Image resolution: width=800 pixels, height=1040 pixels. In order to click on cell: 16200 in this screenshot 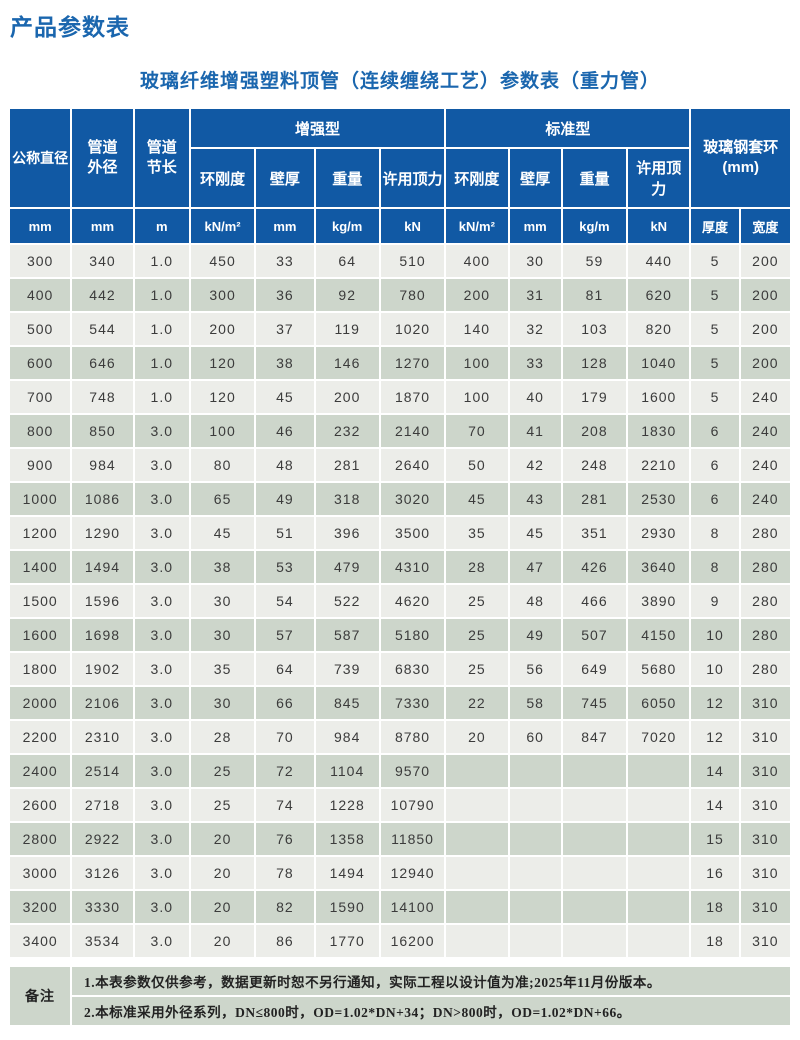, I will do `click(412, 941)`.